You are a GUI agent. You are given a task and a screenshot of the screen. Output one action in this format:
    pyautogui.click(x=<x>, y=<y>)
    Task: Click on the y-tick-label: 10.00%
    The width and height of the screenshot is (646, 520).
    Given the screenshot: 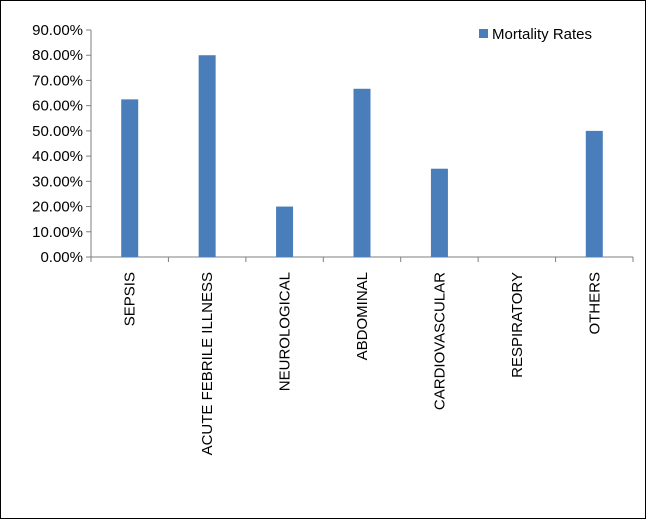 What is the action you would take?
    pyautogui.click(x=57, y=232)
    